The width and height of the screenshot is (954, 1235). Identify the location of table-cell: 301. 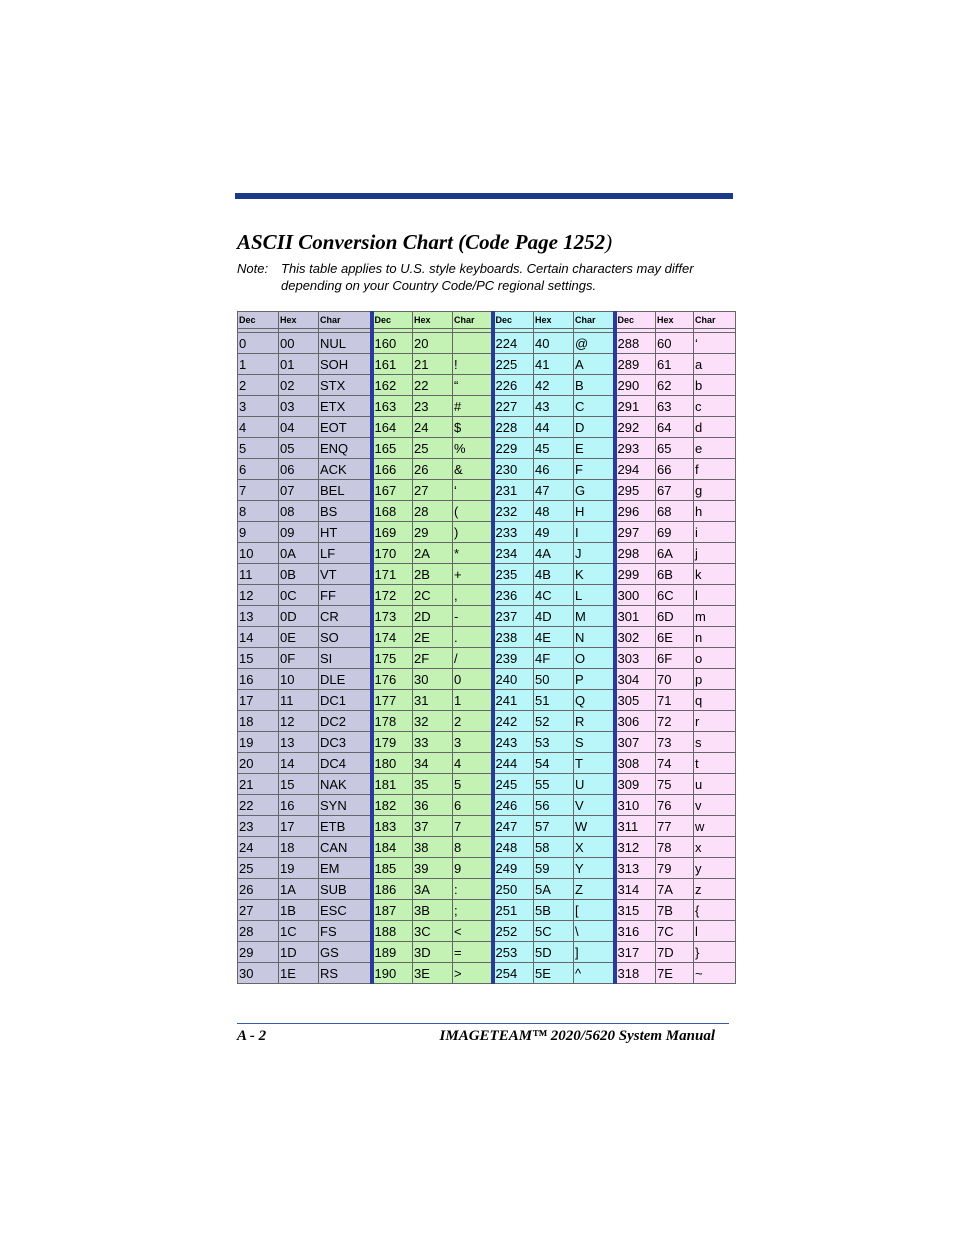
(634, 616).